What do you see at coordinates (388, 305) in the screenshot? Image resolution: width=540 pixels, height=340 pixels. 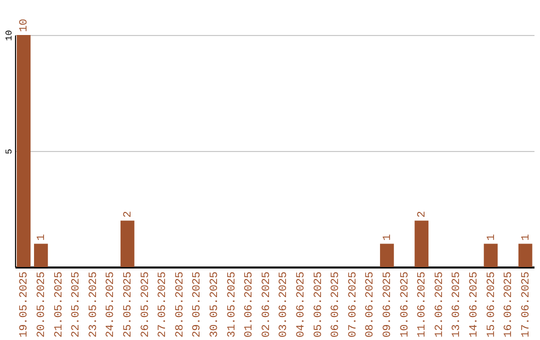 I see `x-tick-label: 09.06.2025` at bounding box center [388, 305].